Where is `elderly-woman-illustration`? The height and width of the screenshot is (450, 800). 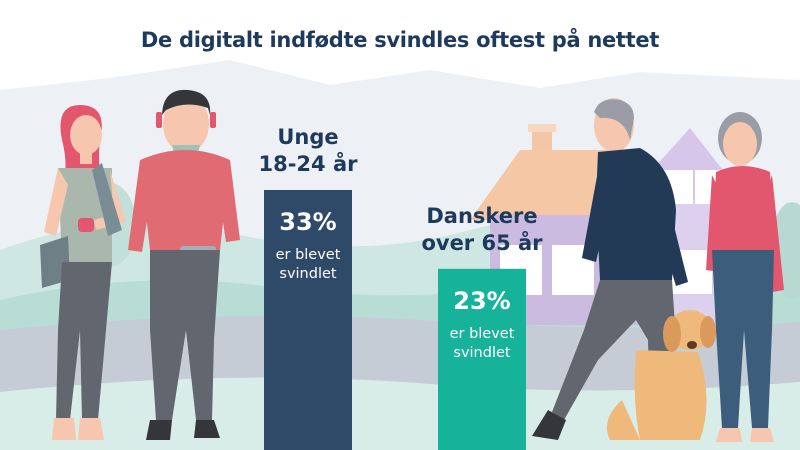 elderly-woman-illustration is located at coordinates (745, 277).